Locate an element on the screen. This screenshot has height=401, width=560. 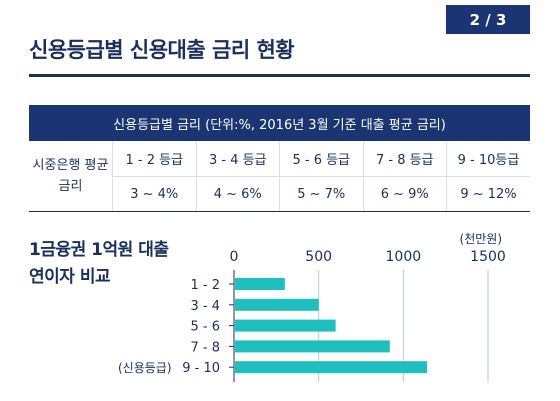
chart-title-line-2: 연이자 비교 is located at coordinates (70, 277).